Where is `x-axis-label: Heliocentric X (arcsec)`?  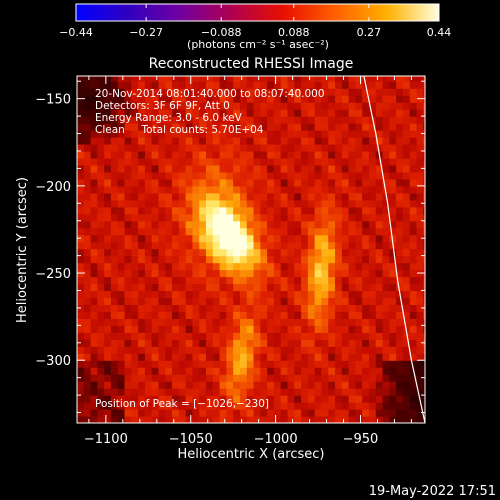
x-axis-label: Heliocentric X (arcsec) is located at coordinates (251, 454).